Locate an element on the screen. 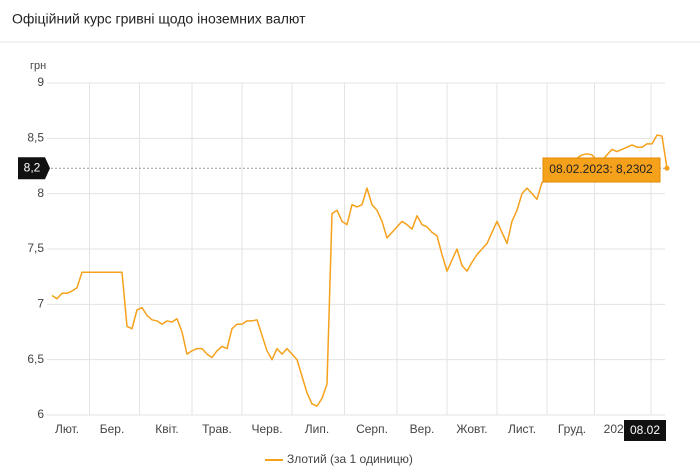 This screenshot has height=470, width=700. y-tick-label: 6 is located at coordinates (40, 414).